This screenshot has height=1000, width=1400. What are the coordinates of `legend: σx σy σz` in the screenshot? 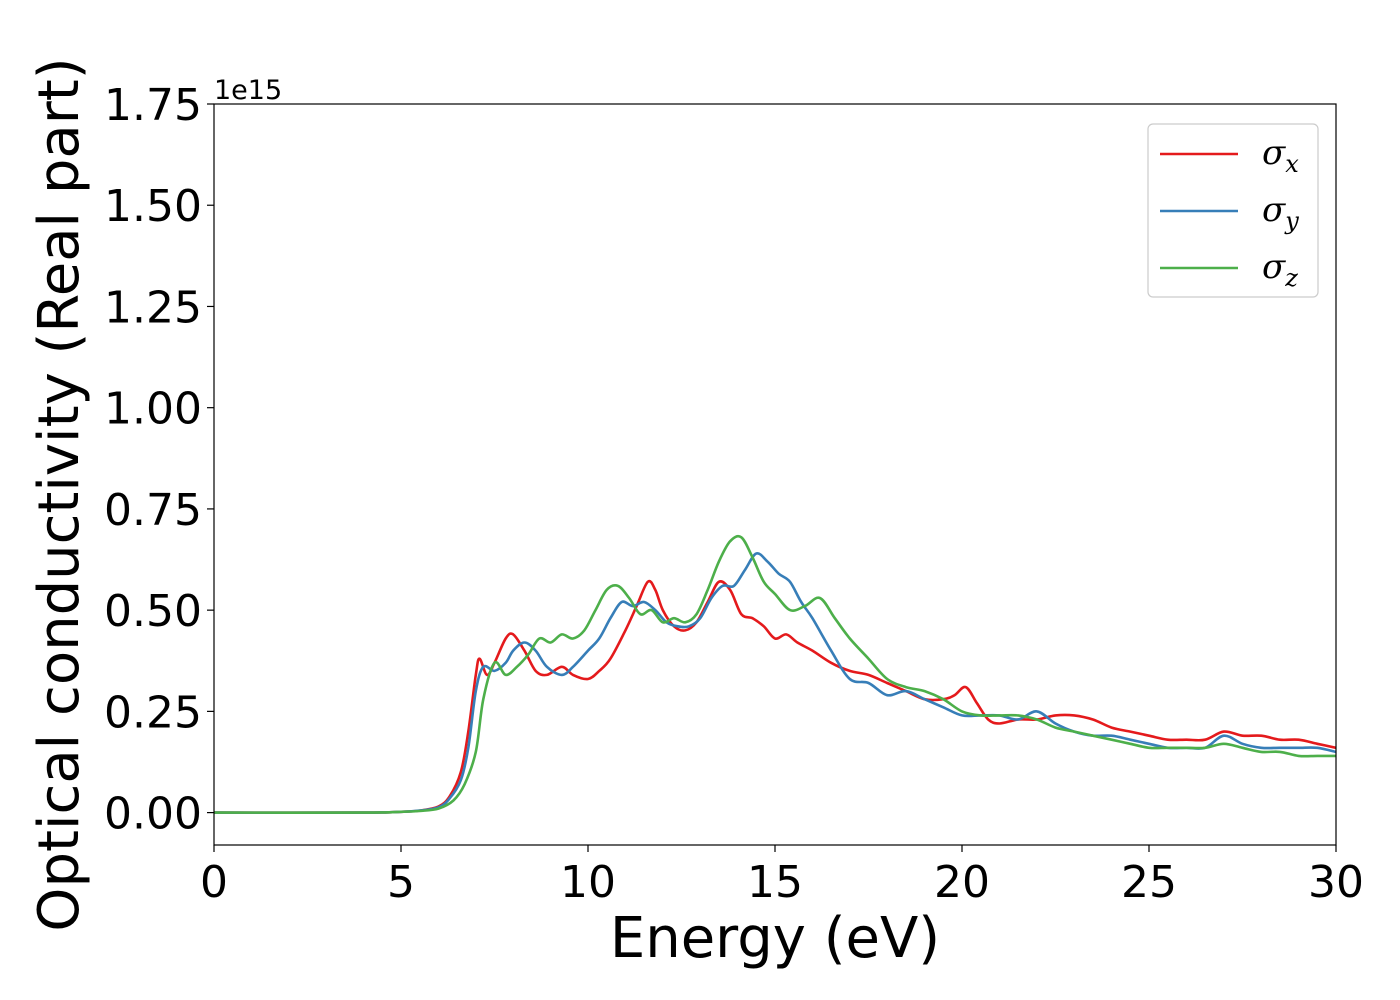 It's located at (1233, 210).